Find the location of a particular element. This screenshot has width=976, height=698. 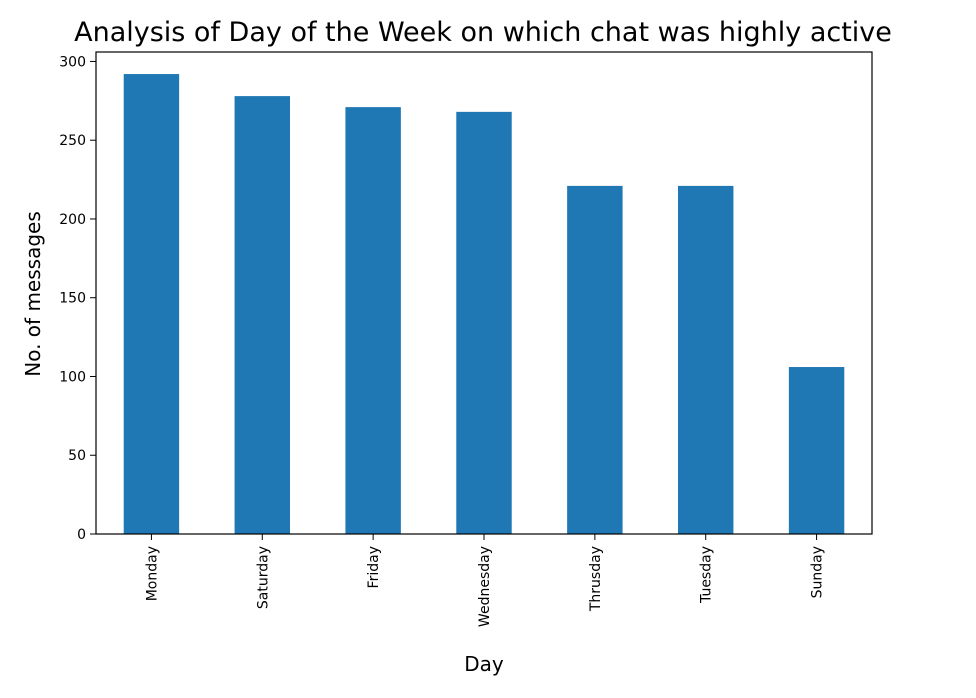

y-tick-label: 150 is located at coordinates (72, 299).